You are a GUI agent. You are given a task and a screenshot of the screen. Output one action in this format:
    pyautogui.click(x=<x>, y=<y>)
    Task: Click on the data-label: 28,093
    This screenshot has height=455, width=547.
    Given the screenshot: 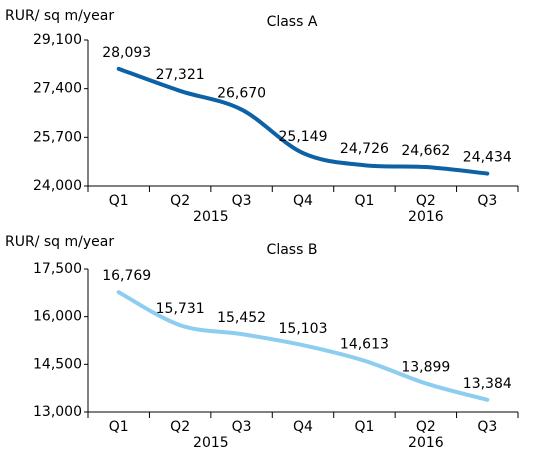 What is the action you would take?
    pyautogui.click(x=126, y=53)
    